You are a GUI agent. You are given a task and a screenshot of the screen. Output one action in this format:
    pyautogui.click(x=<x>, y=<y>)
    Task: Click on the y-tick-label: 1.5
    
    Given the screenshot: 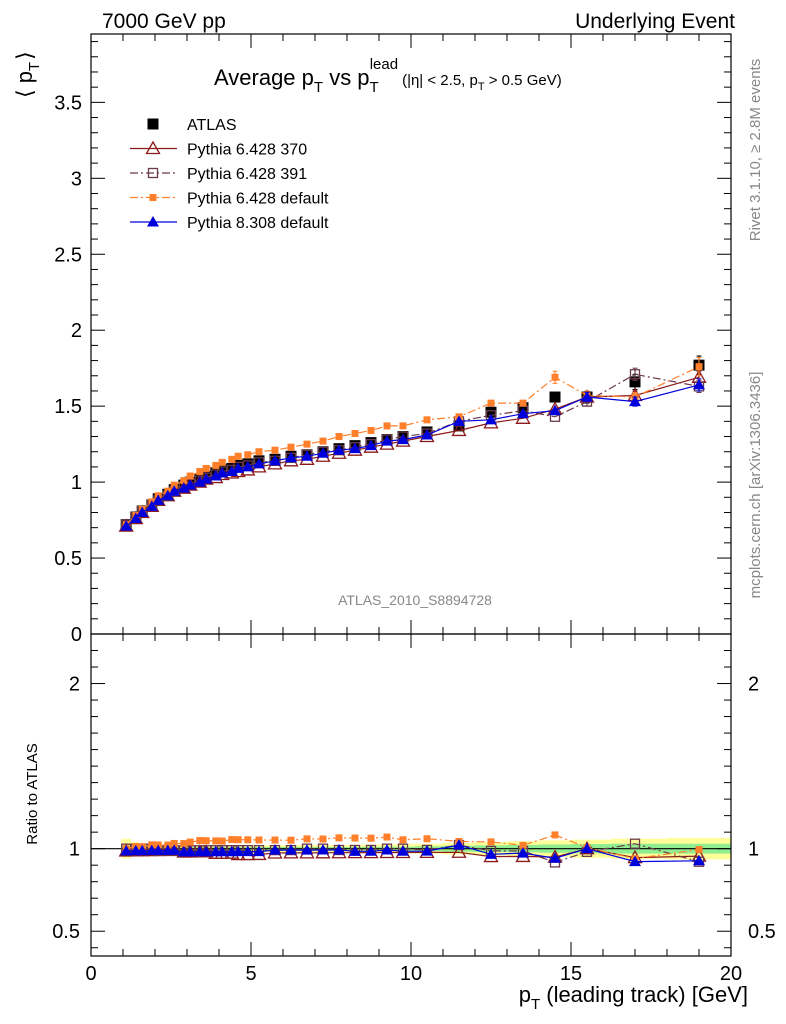 What is the action you would take?
    pyautogui.click(x=68, y=407)
    